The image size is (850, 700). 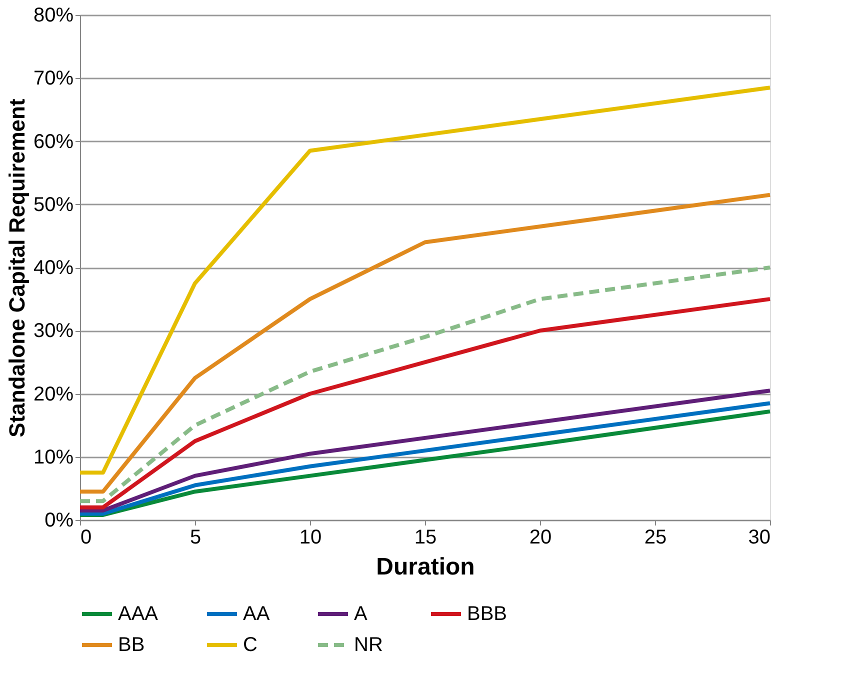 I want to click on y-tick-label: 30%, so click(x=53, y=331).